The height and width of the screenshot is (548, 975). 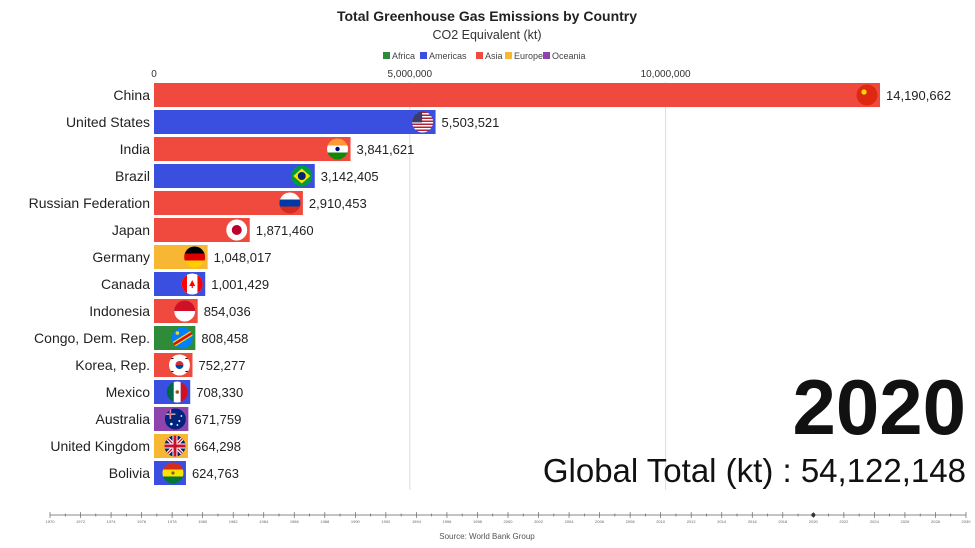 What do you see at coordinates (290, 203) in the screenshot?
I see `russia-flag-icon` at bounding box center [290, 203].